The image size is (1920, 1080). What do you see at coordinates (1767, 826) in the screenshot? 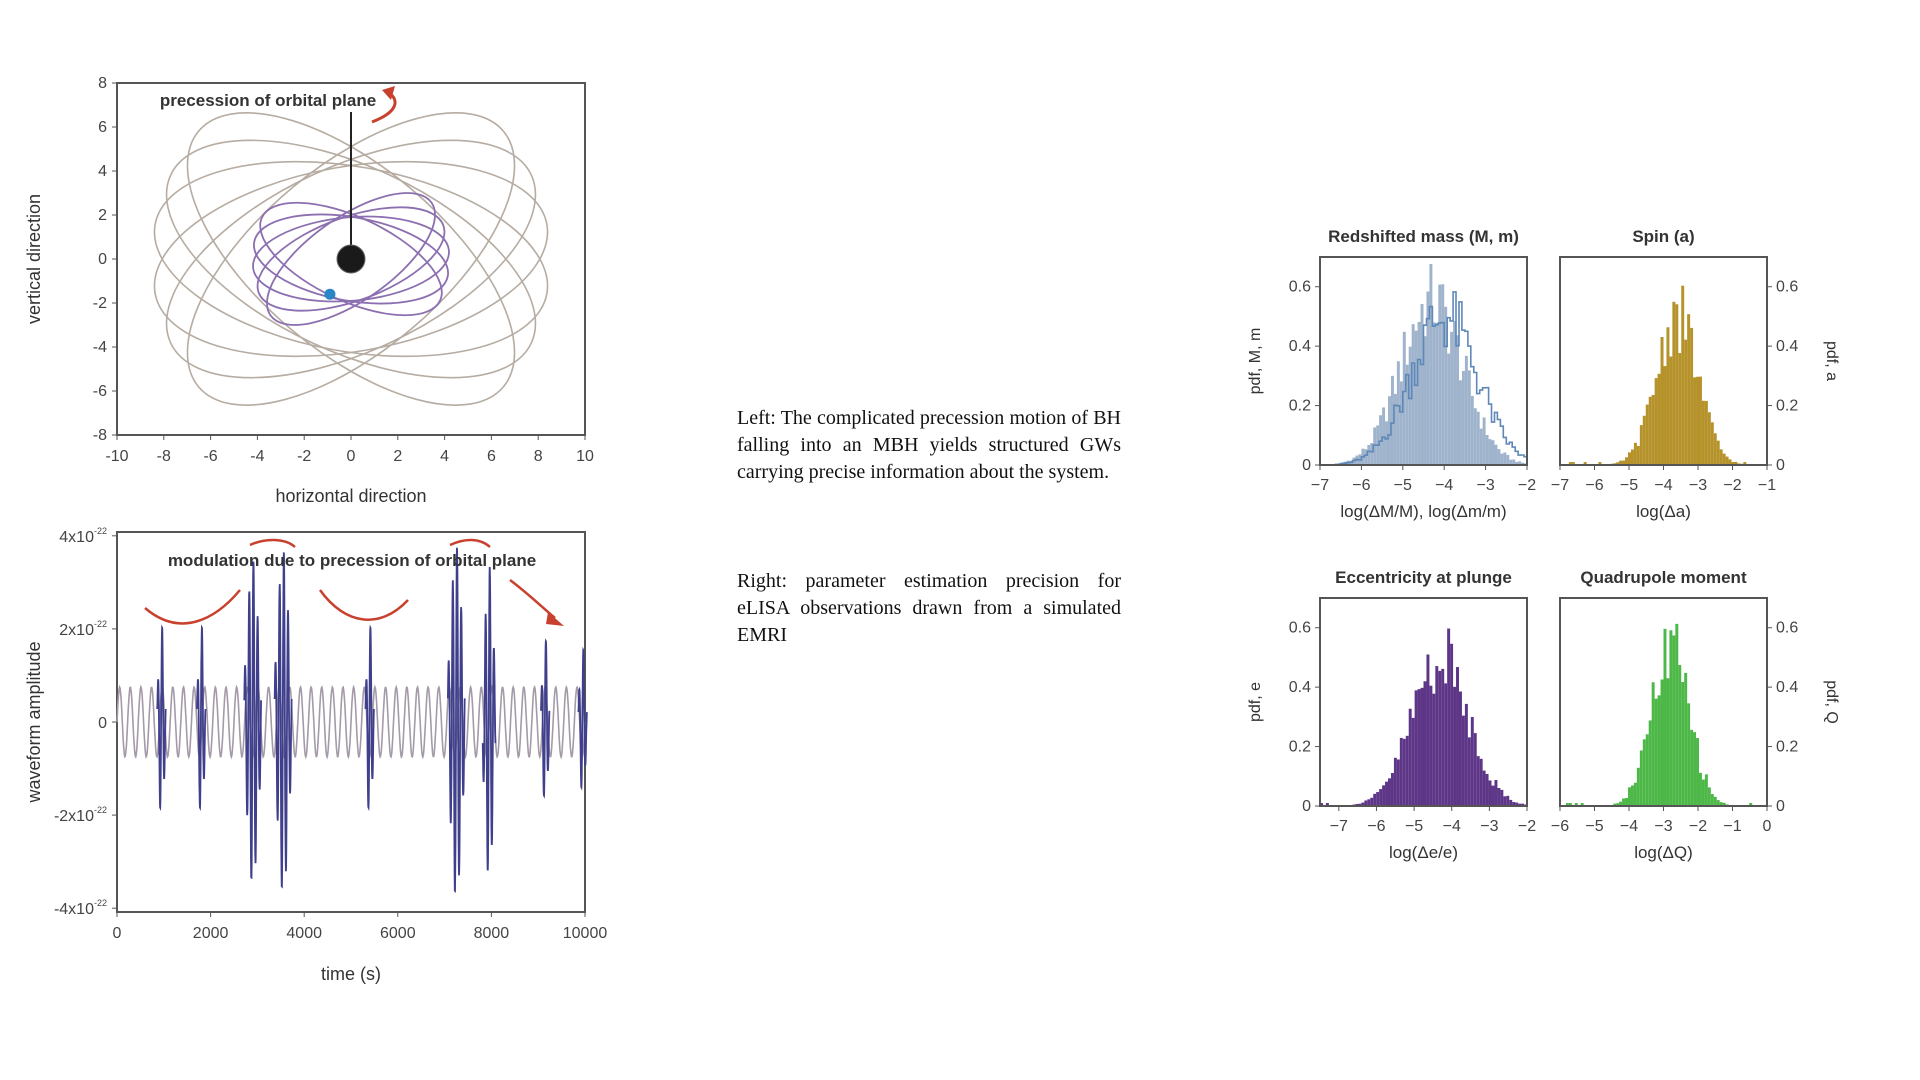
I see `x-tick-label: 0` at bounding box center [1767, 826].